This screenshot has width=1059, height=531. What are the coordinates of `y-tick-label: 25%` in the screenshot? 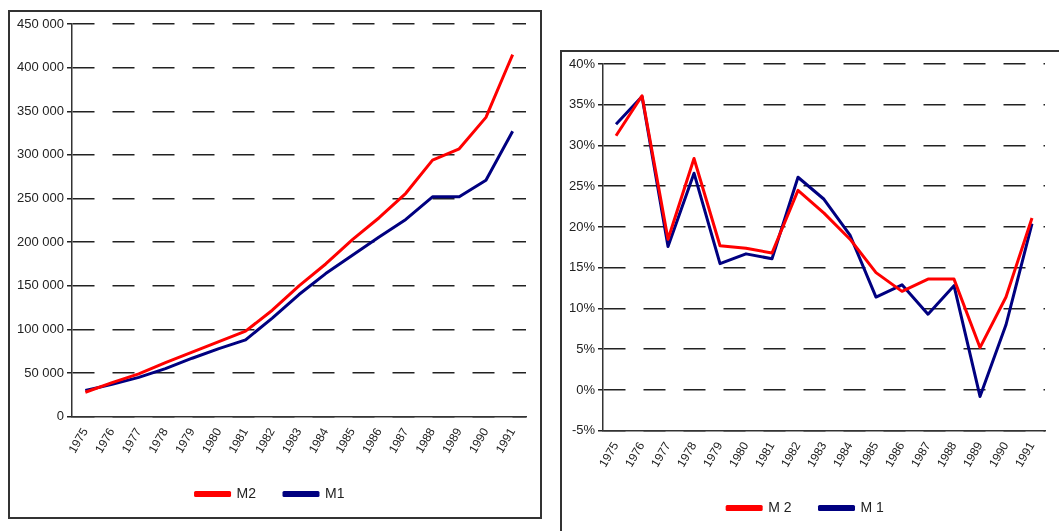 It's located at (582, 185).